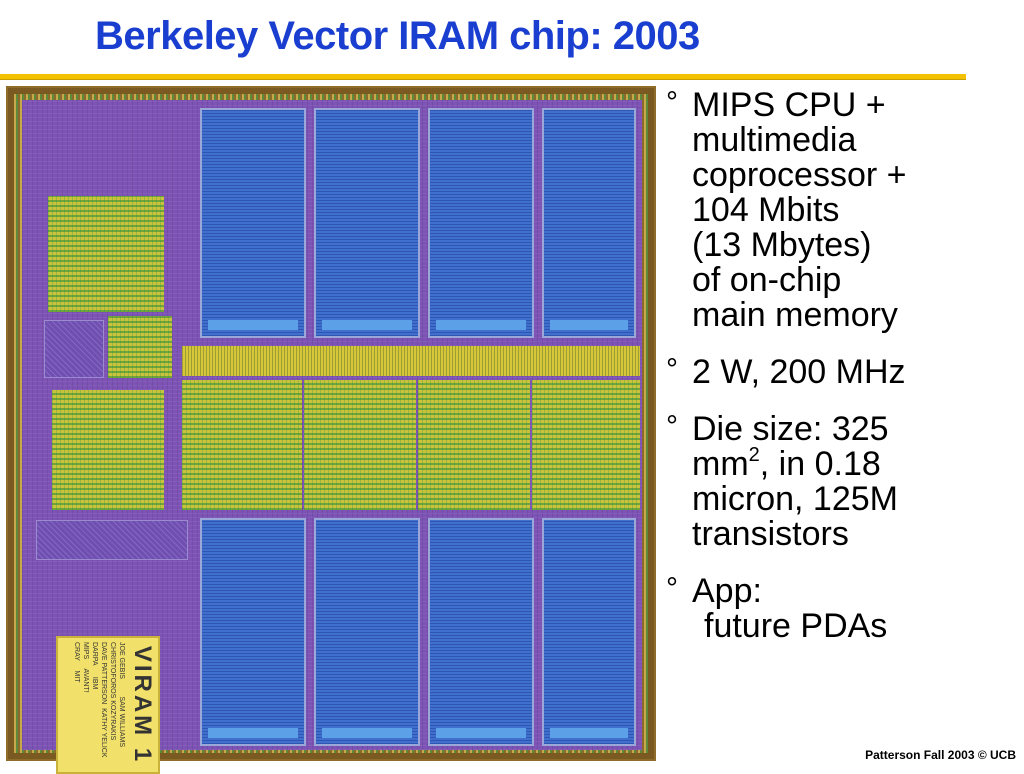  What do you see at coordinates (397, 36) in the screenshot?
I see `slide-title: Berkeley Vector IRAM chip: 2003` at bounding box center [397, 36].